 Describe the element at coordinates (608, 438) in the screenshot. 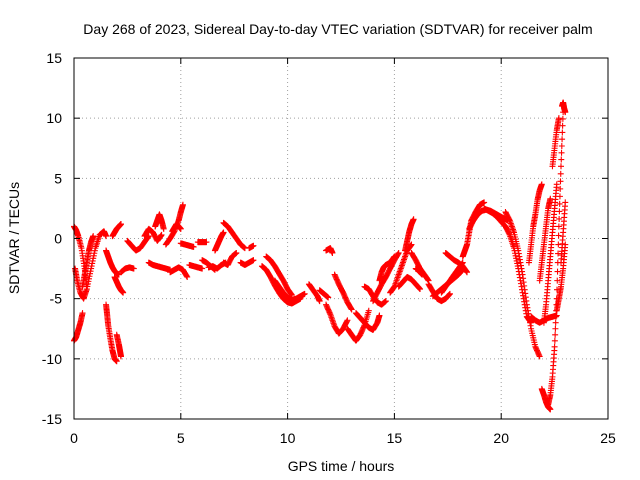

I see `x-tick-label: 25` at that location.